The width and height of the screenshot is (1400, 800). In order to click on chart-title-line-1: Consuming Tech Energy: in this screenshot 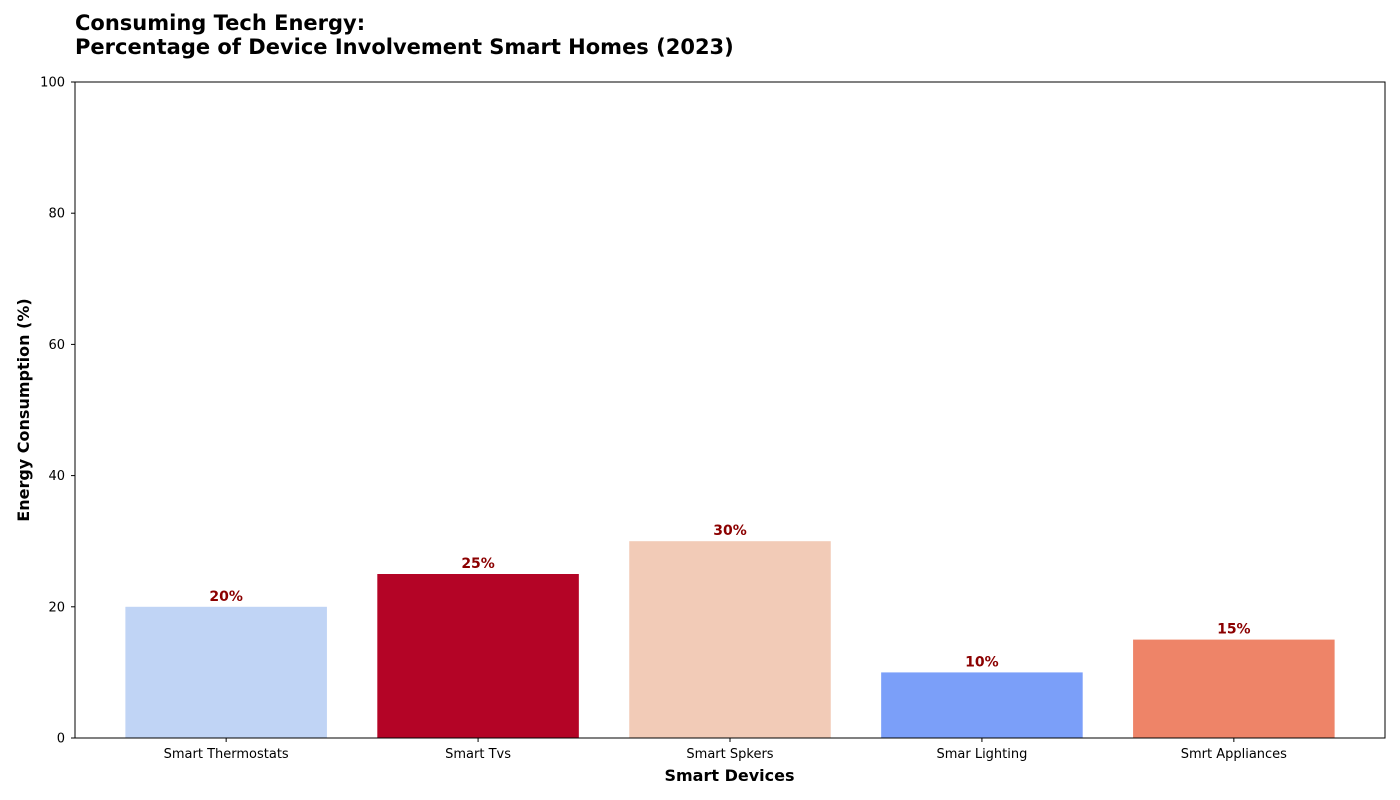, I will do `click(220, 23)`.